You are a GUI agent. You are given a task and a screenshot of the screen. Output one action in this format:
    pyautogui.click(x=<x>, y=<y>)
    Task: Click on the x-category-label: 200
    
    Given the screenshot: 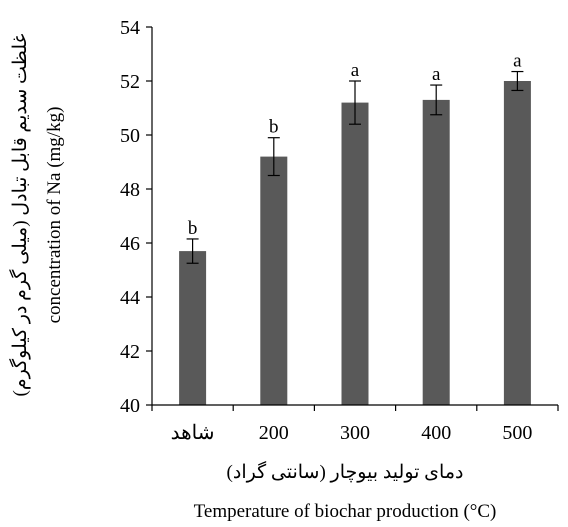 What is the action you would take?
    pyautogui.click(x=274, y=433)
    